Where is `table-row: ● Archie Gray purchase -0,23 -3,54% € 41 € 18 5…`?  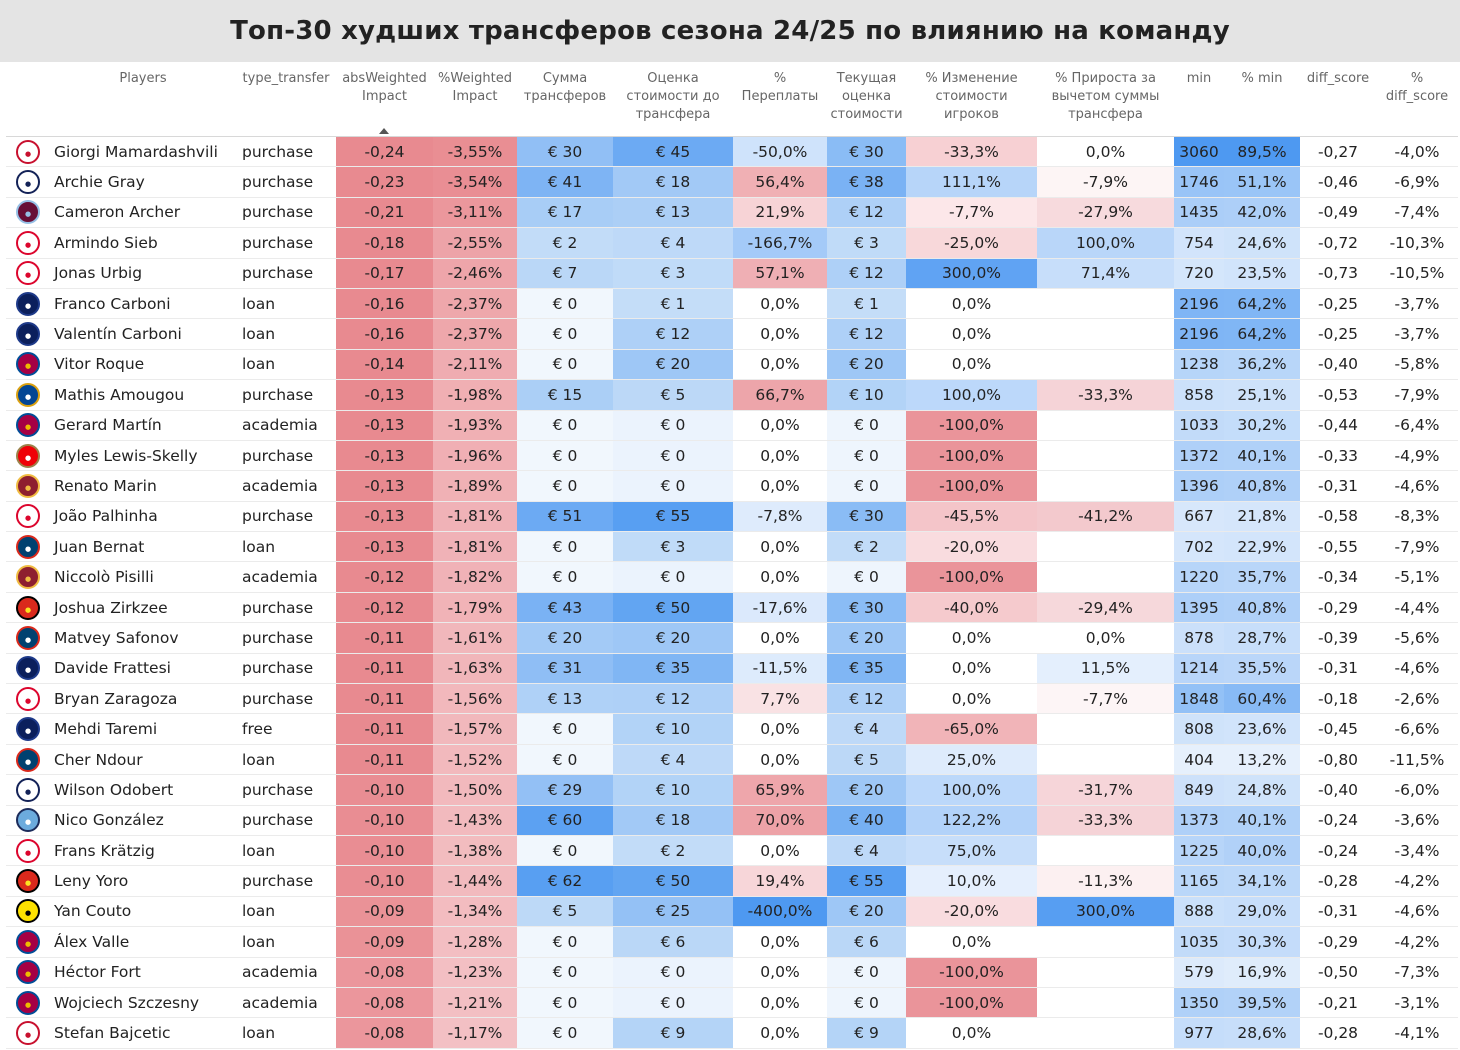 table-row: ● Archie Gray purchase -0,23 -3,54% € 41 € 18 5… is located at coordinates (732, 182).